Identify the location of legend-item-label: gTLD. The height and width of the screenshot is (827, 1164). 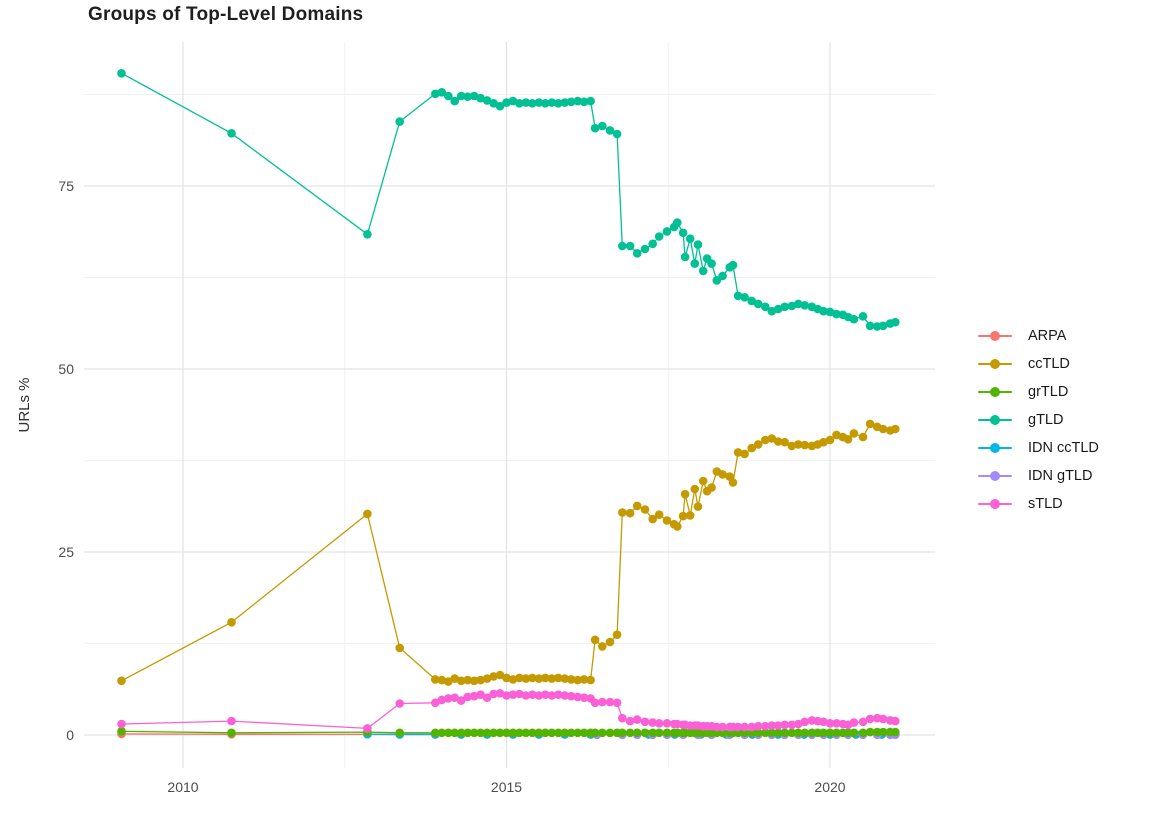
(1046, 420).